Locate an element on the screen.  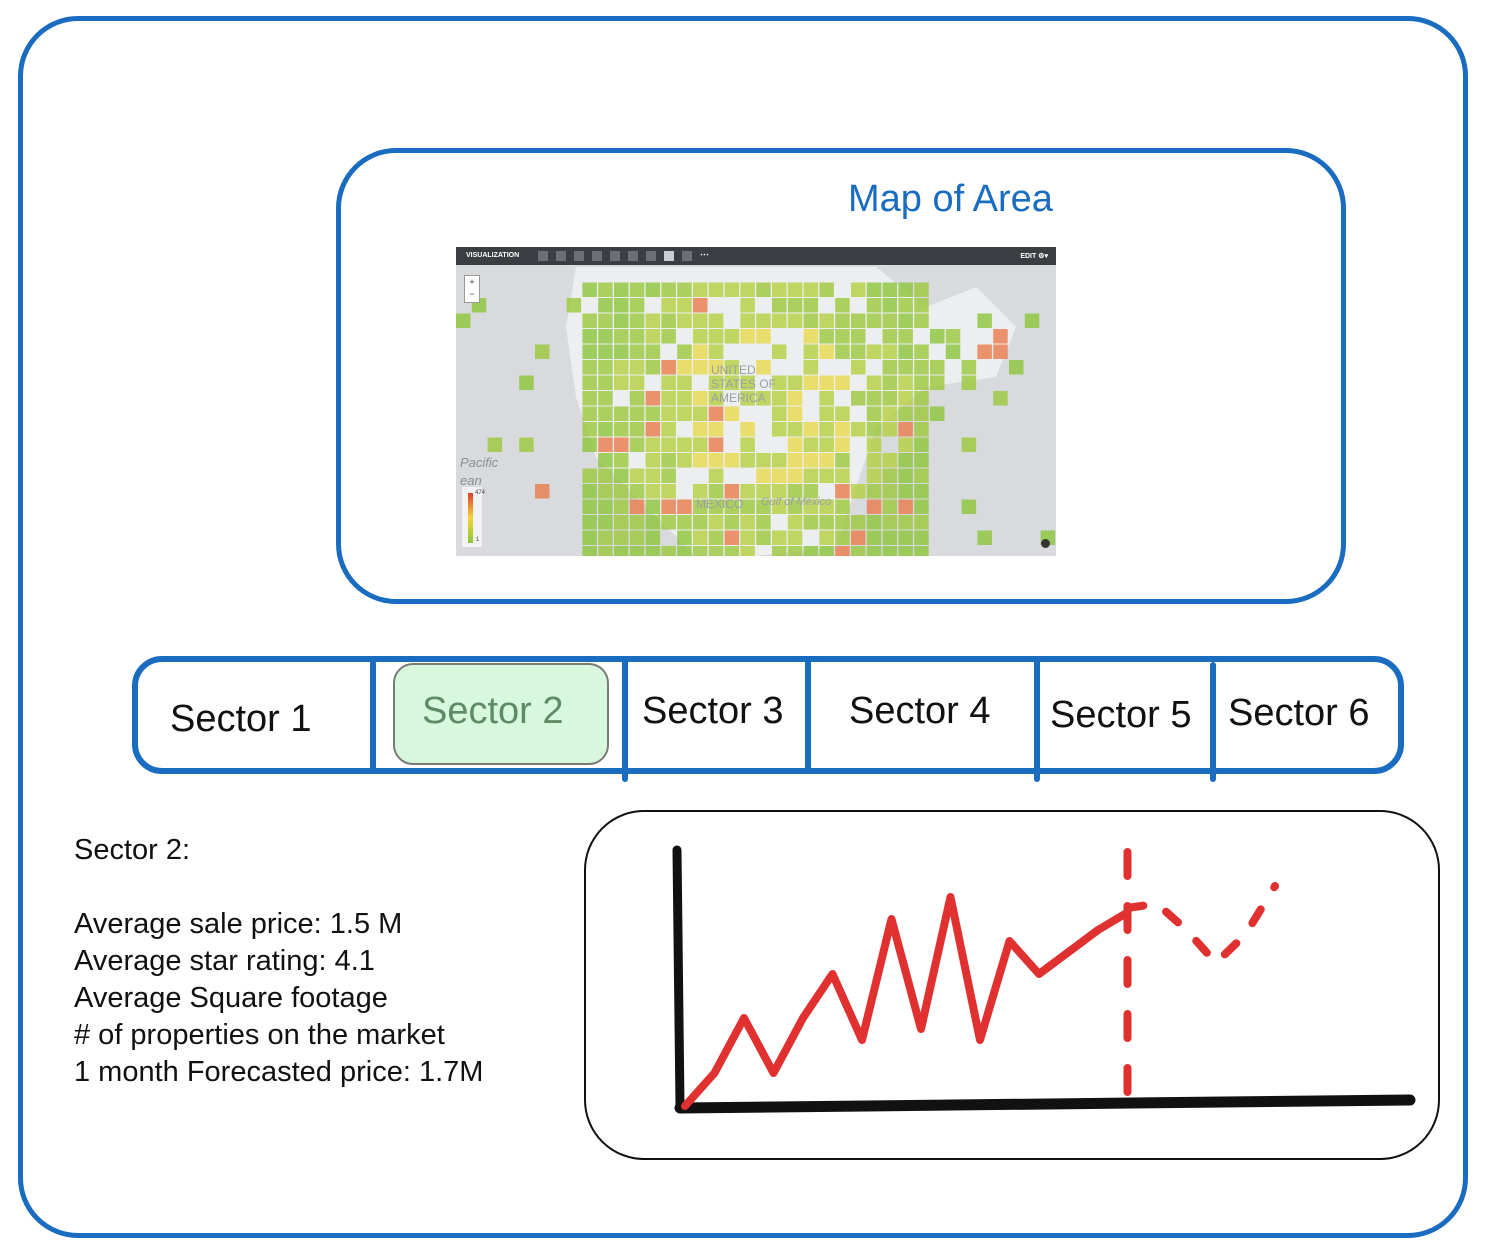
tab-sector-5: Sector 5 is located at coordinates (1121, 715).